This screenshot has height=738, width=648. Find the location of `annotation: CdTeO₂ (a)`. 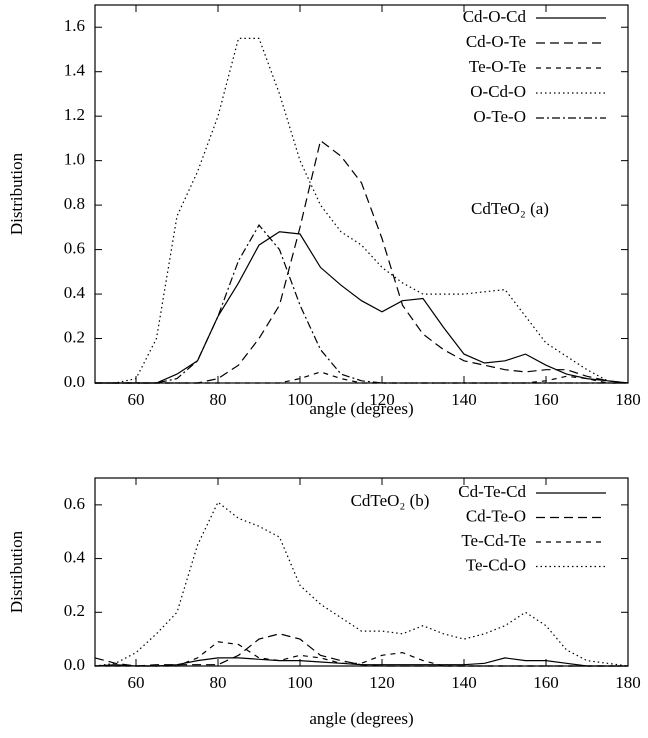

annotation: CdTeO₂ (a) is located at coordinates (510, 208).